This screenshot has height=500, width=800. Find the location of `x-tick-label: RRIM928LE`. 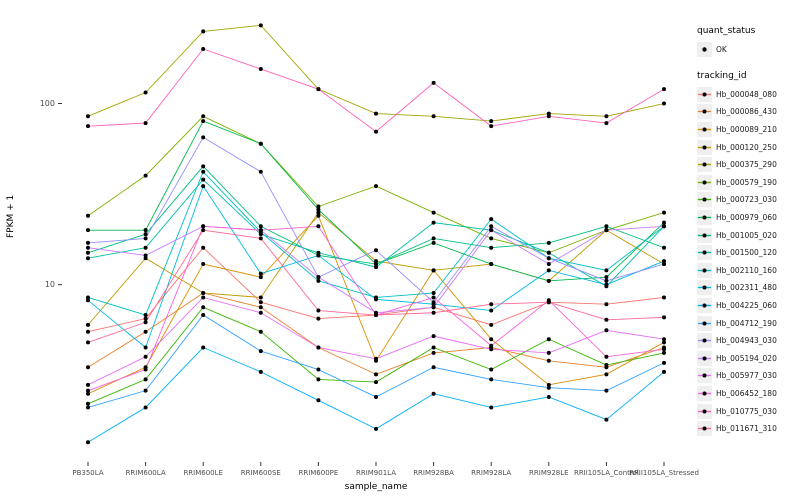

x-tick-label: RRIM928LE is located at coordinates (549, 473).